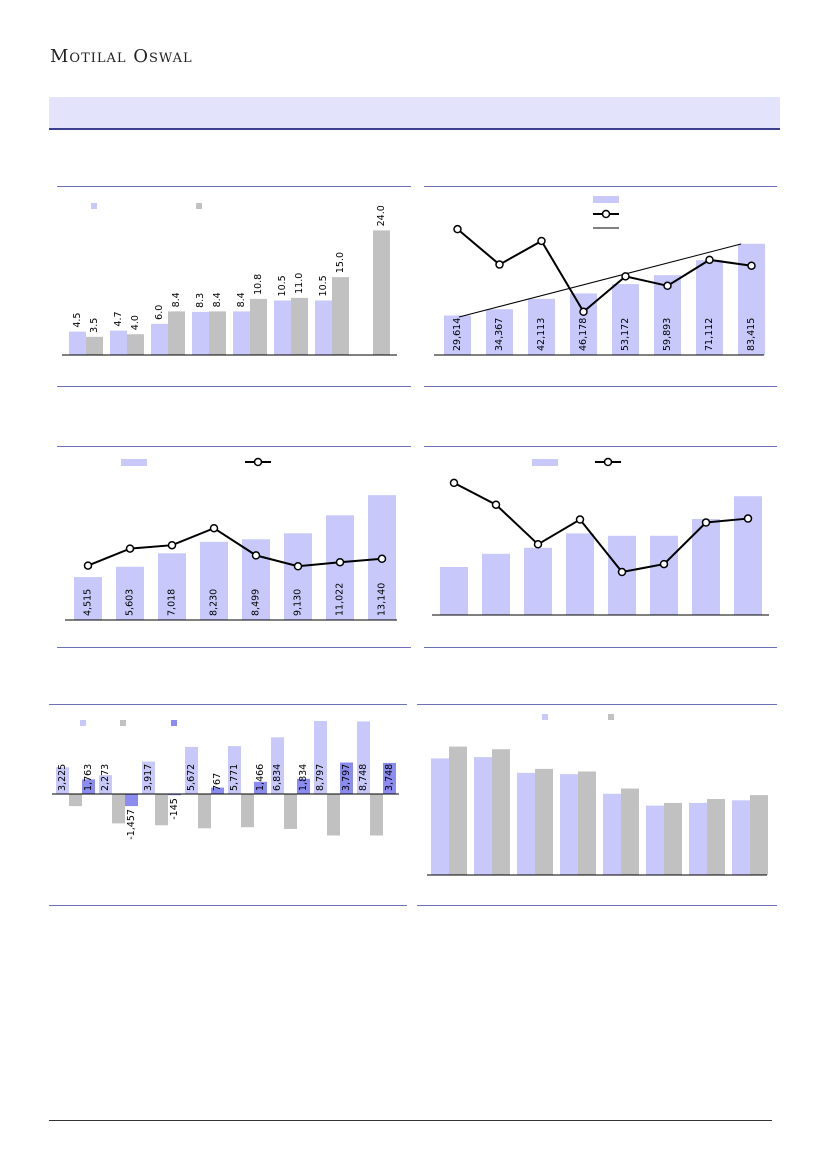 The image size is (827, 1169). What do you see at coordinates (751, 334) in the screenshot?
I see `bar-value-label: 83,415` at bounding box center [751, 334].